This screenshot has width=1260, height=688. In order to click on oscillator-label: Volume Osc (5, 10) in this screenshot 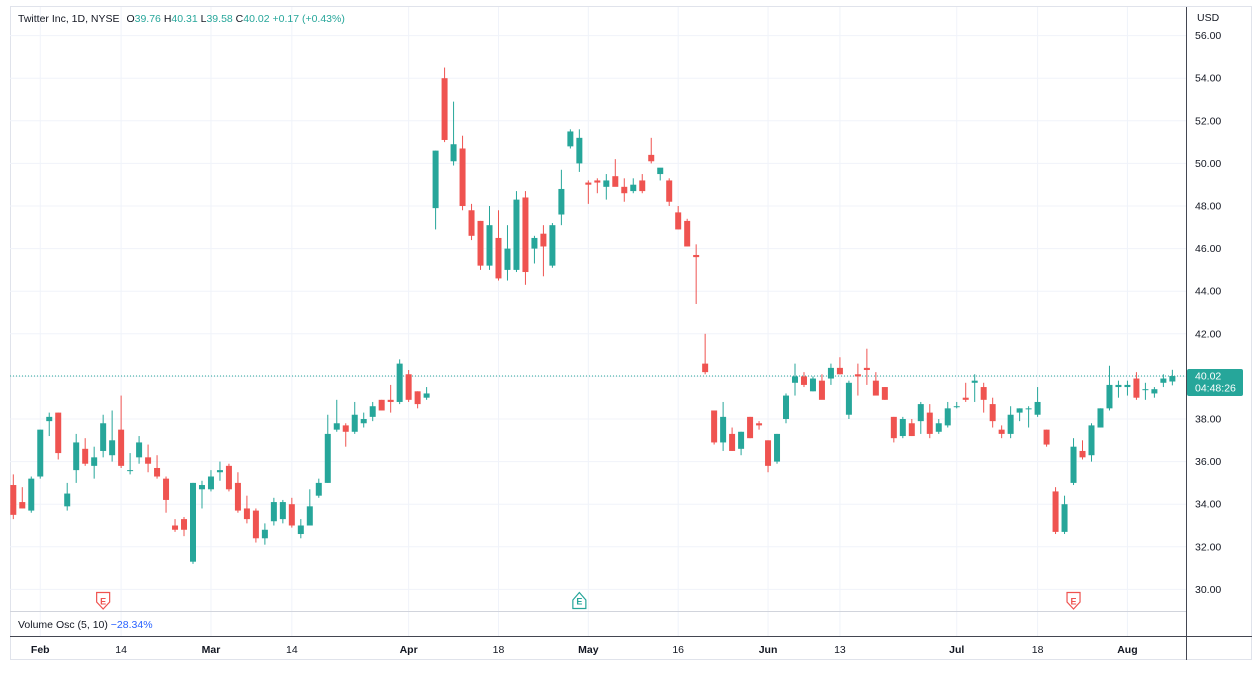, I will do `click(63, 625)`.